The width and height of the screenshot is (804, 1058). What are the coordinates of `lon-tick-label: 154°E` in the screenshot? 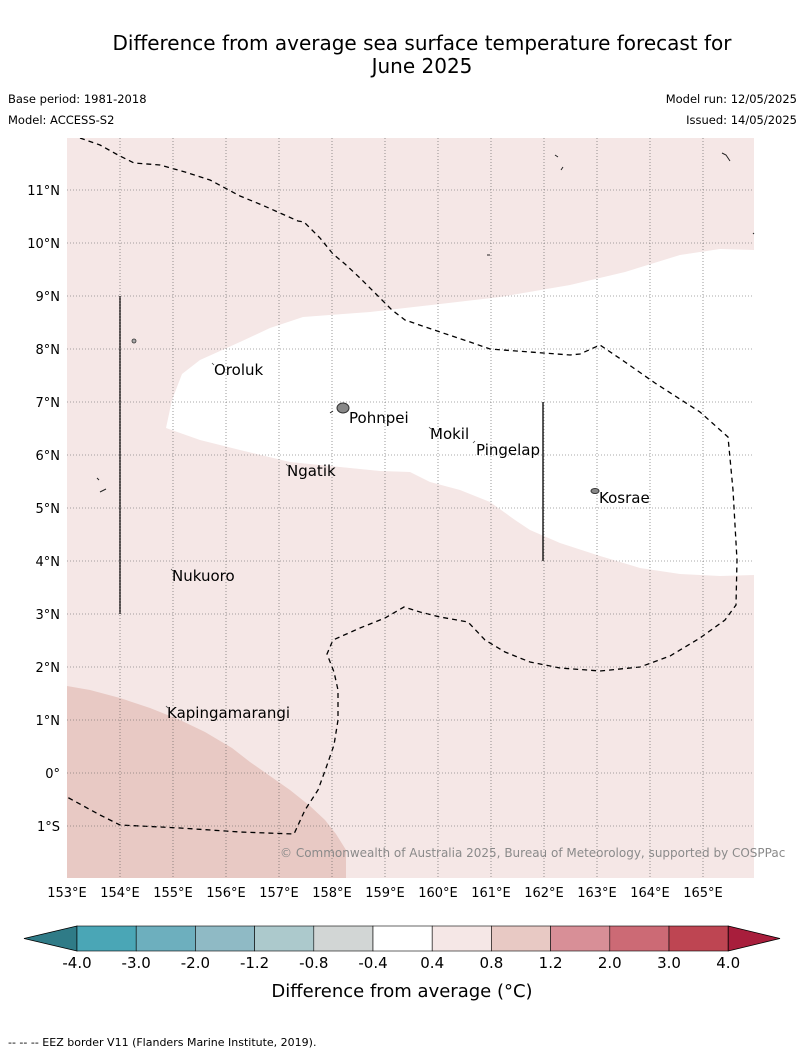 It's located at (120, 893).